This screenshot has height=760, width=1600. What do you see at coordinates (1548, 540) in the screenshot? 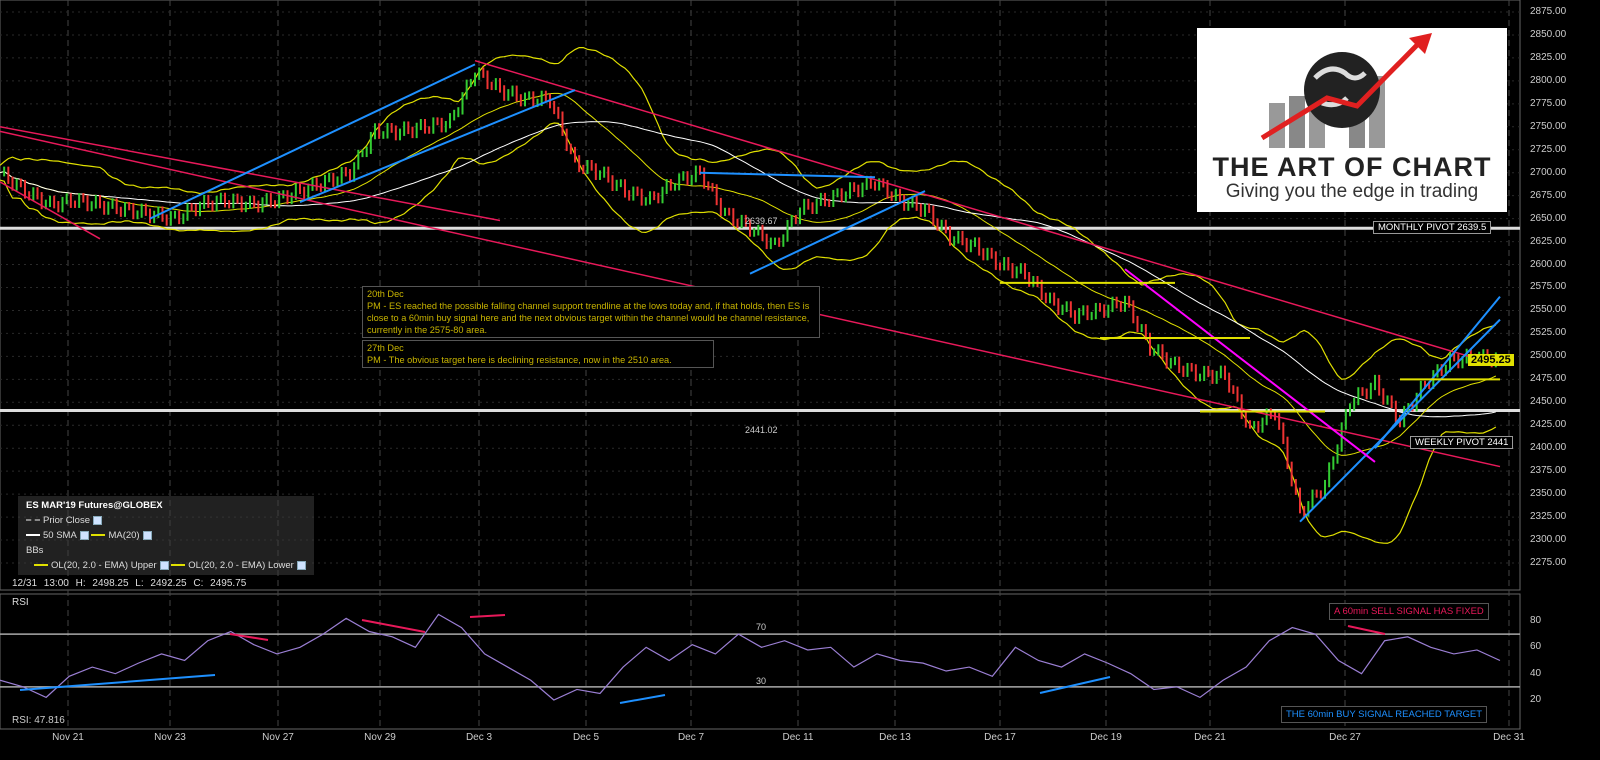
I see `y-tick-label: 2300.00` at bounding box center [1548, 540].